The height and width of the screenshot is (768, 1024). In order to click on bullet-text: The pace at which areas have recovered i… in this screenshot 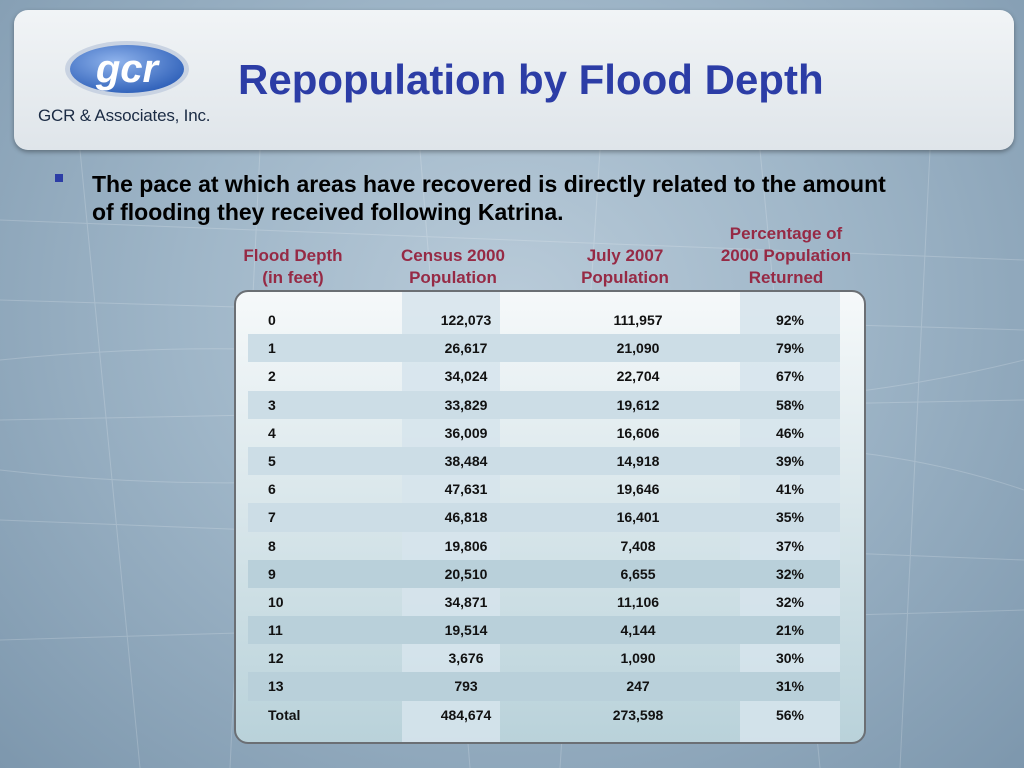, I will do `click(489, 198)`.